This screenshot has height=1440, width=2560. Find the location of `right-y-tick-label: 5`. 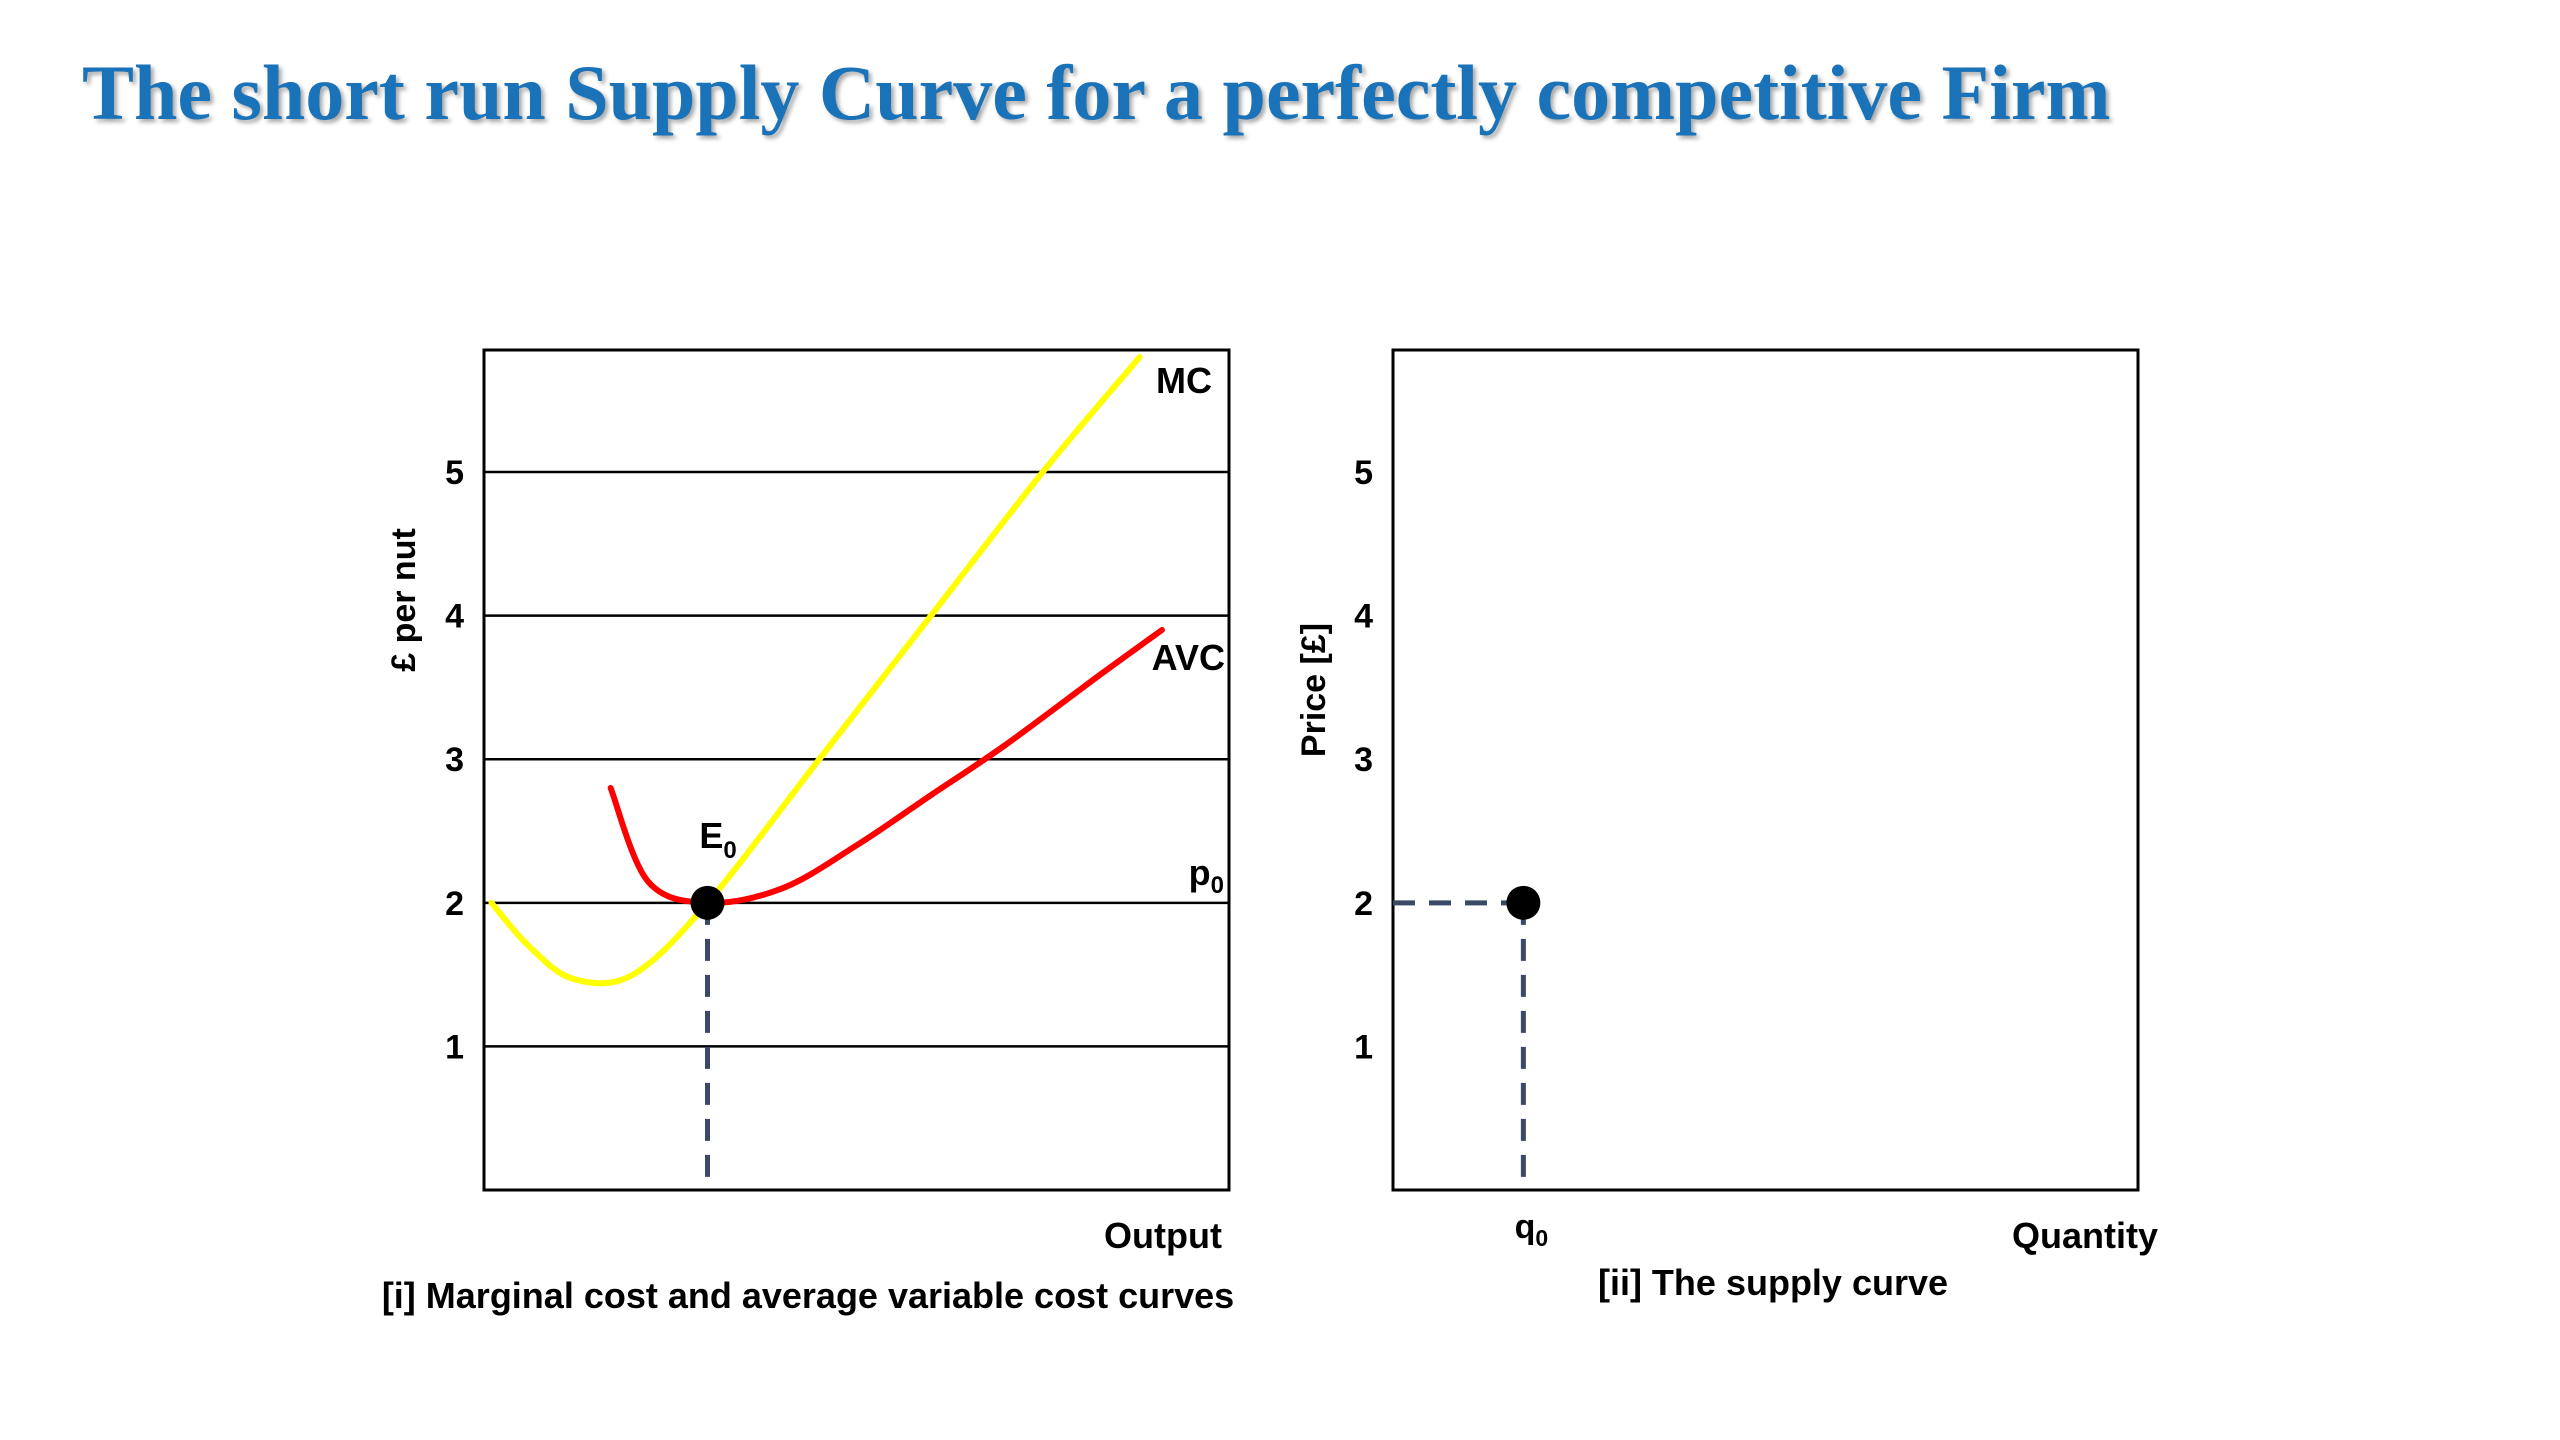

right-y-tick-label: 5 is located at coordinates (1363, 473).